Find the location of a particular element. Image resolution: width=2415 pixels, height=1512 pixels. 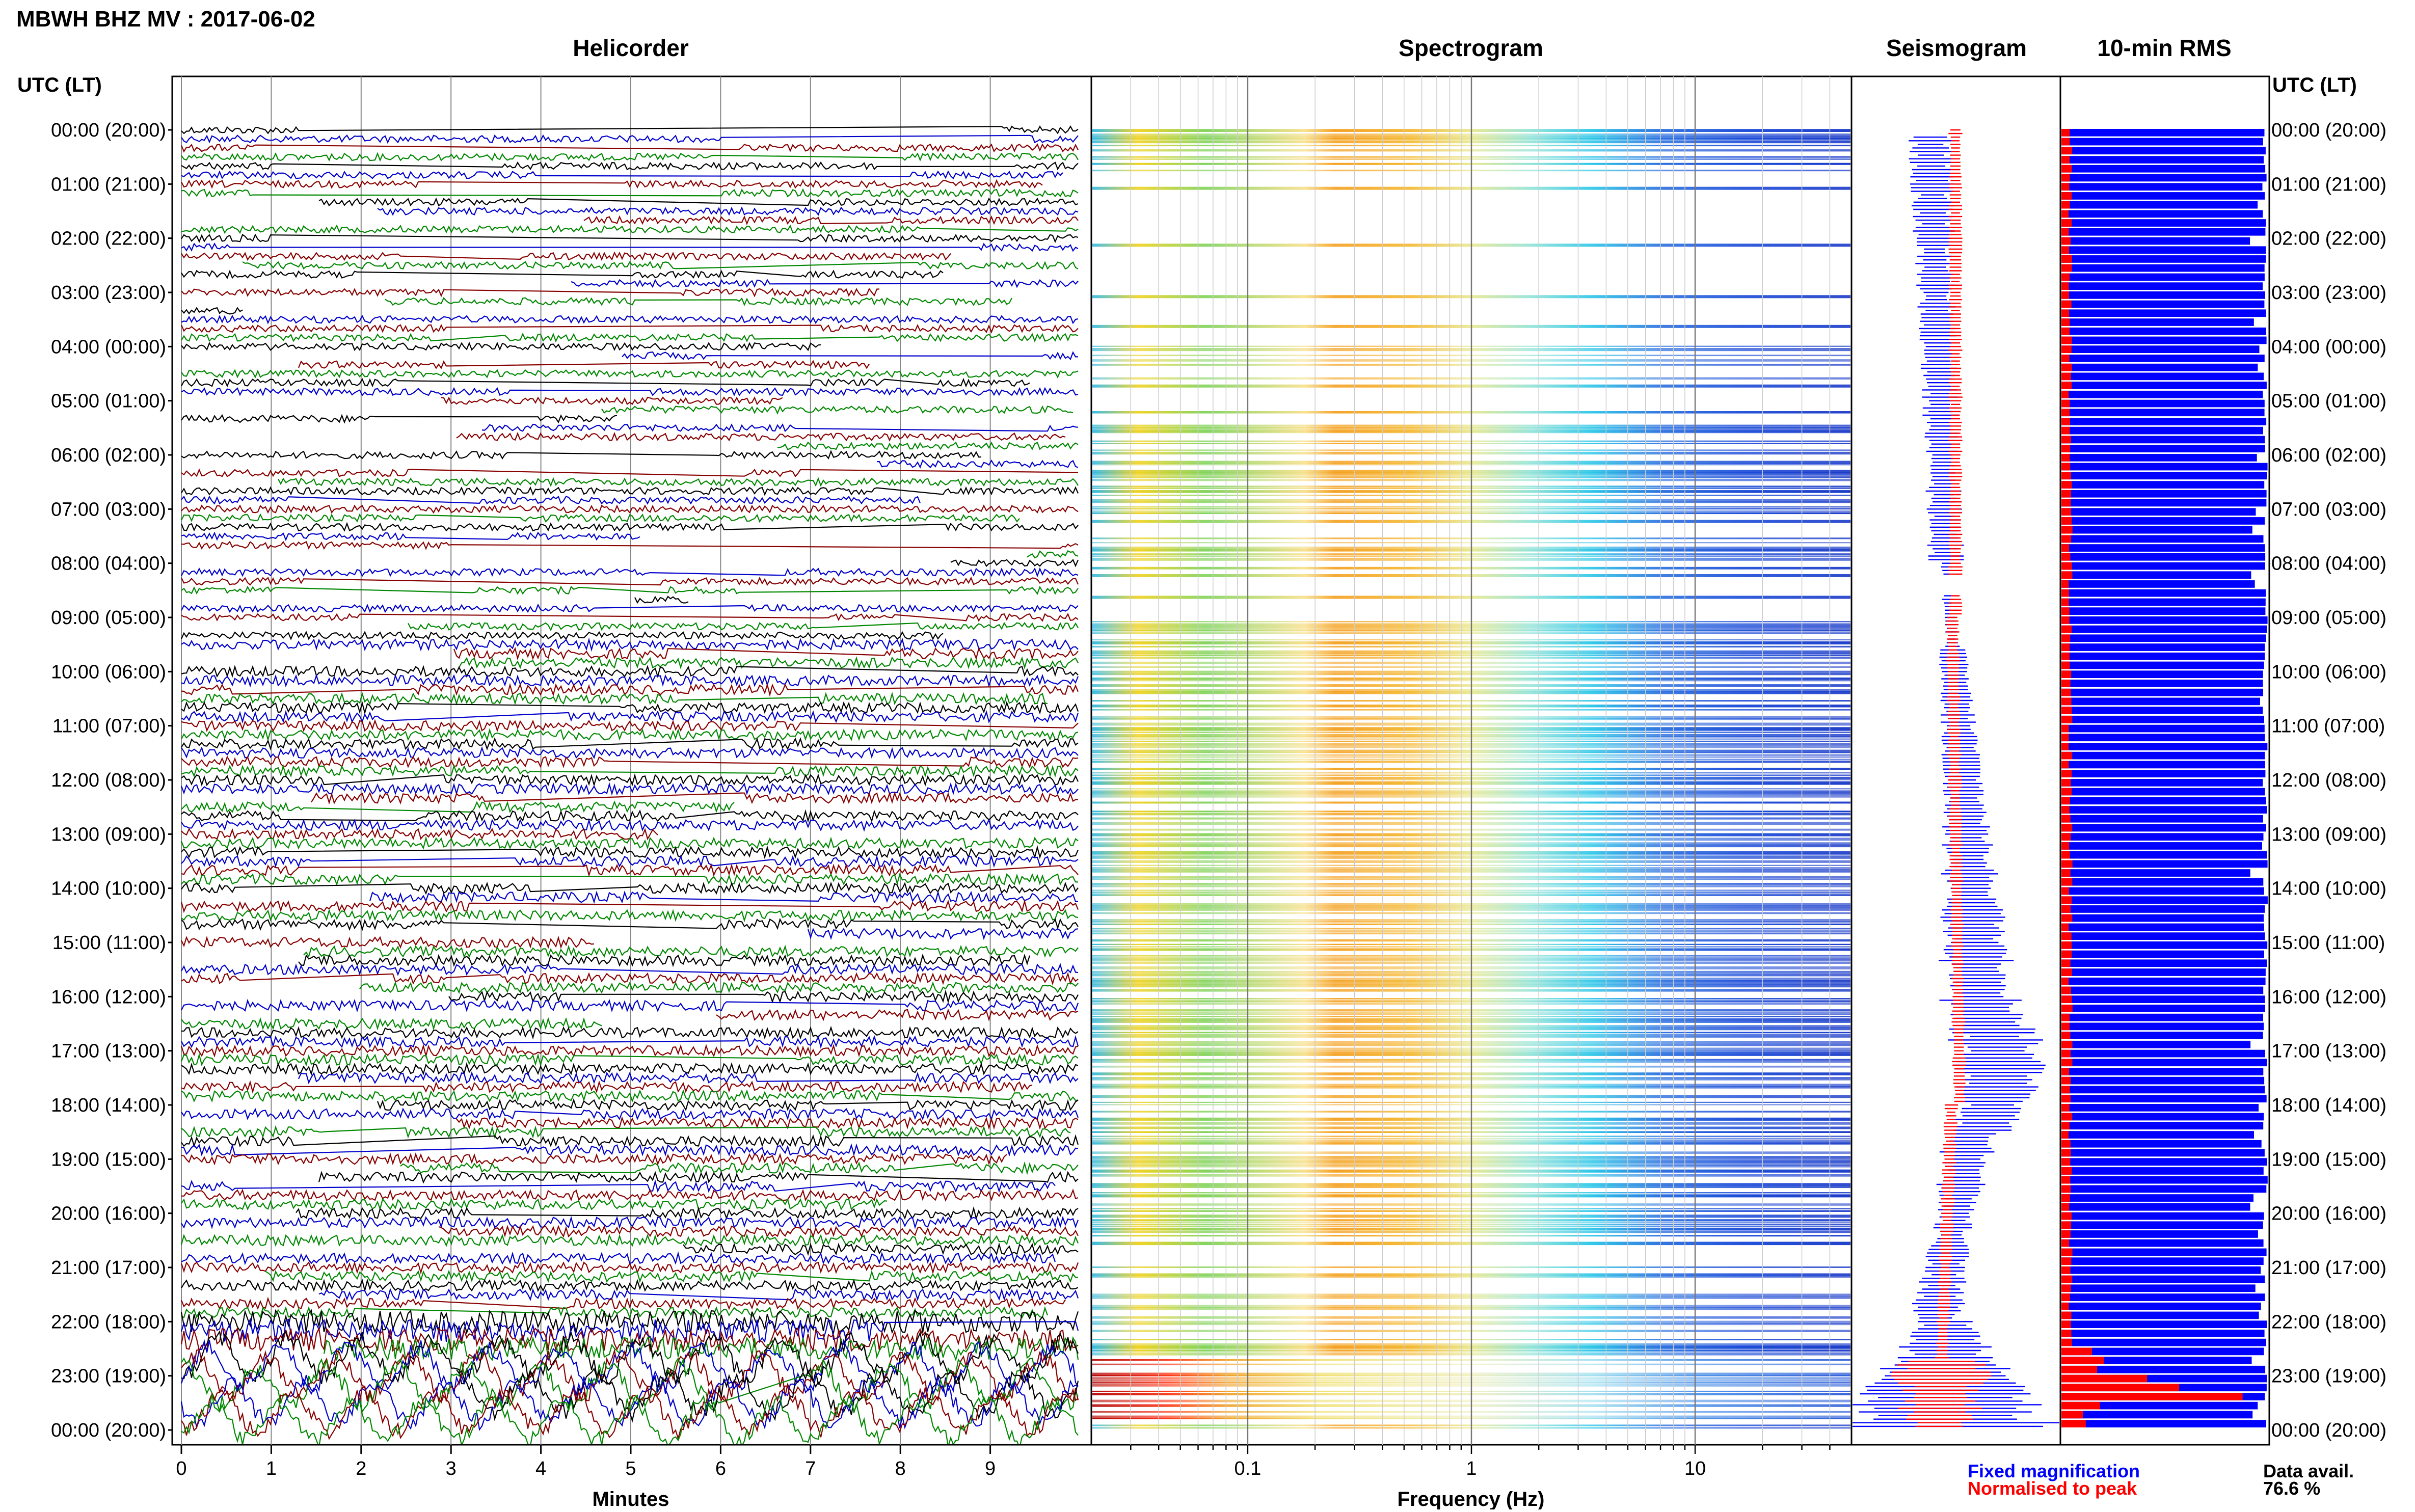

time-label-left: 01:00 (21:00) is located at coordinates (109, 184).